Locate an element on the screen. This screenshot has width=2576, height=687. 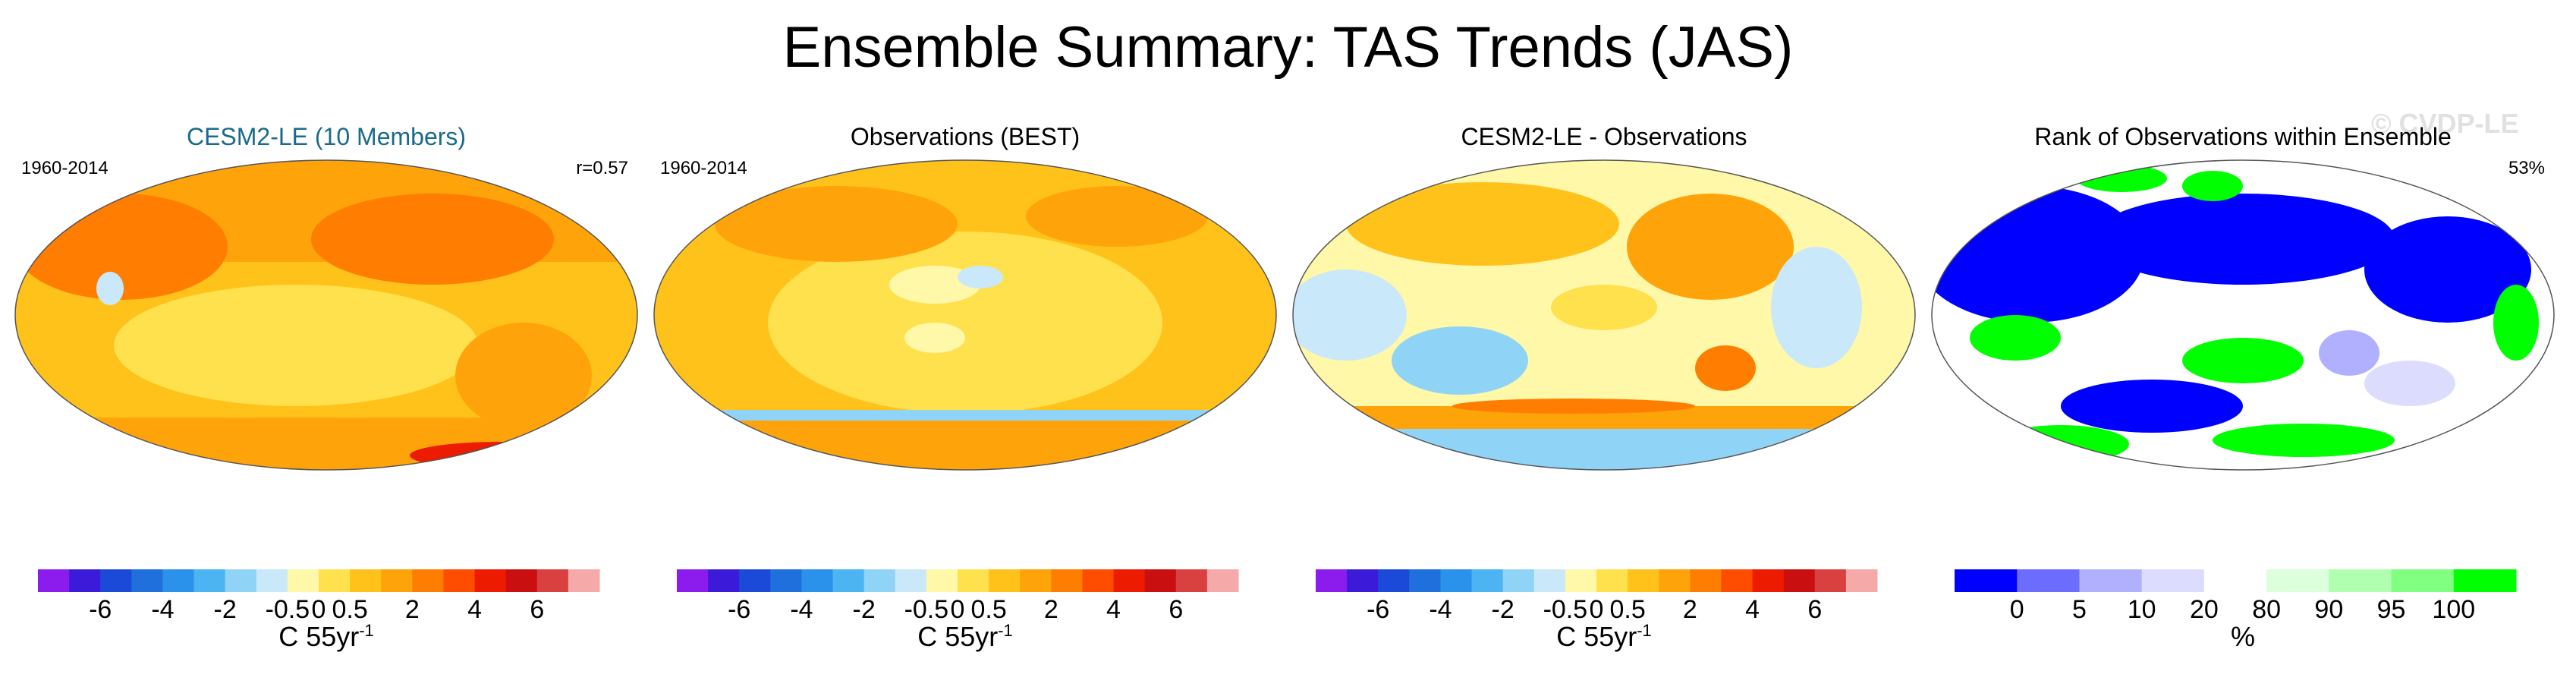
colorbar-tick-label: 20 is located at coordinates (2204, 608).